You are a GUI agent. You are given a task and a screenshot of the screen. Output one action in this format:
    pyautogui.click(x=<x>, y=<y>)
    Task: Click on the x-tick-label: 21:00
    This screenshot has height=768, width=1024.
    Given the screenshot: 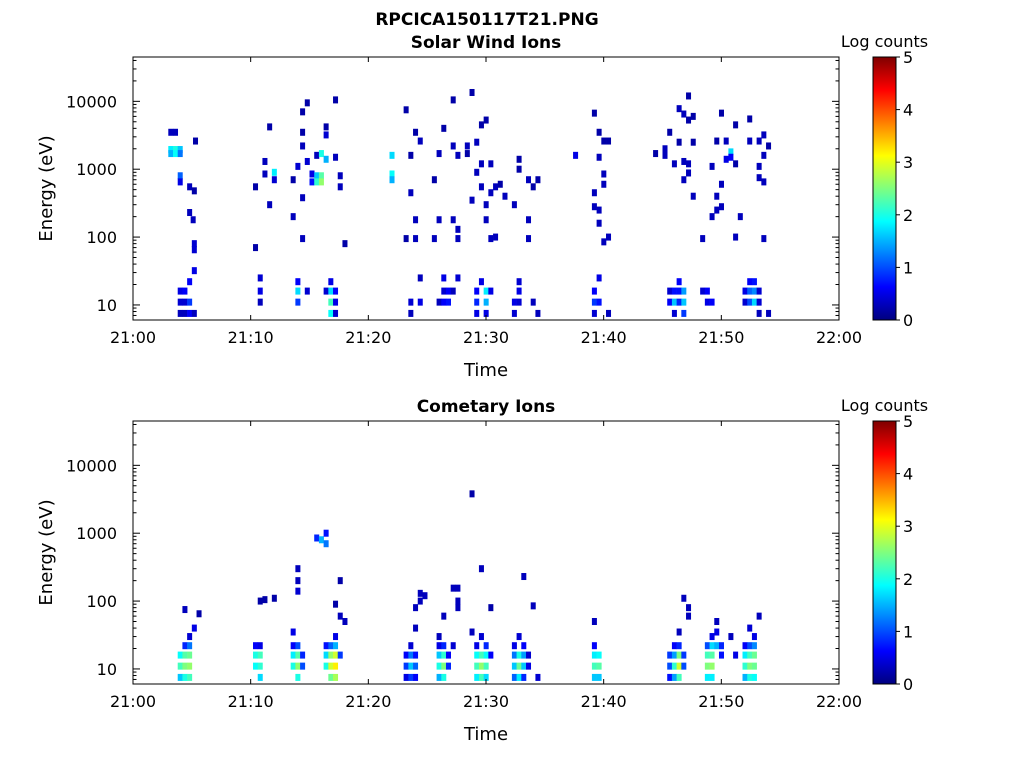 What is the action you would take?
    pyautogui.click(x=133, y=701)
    